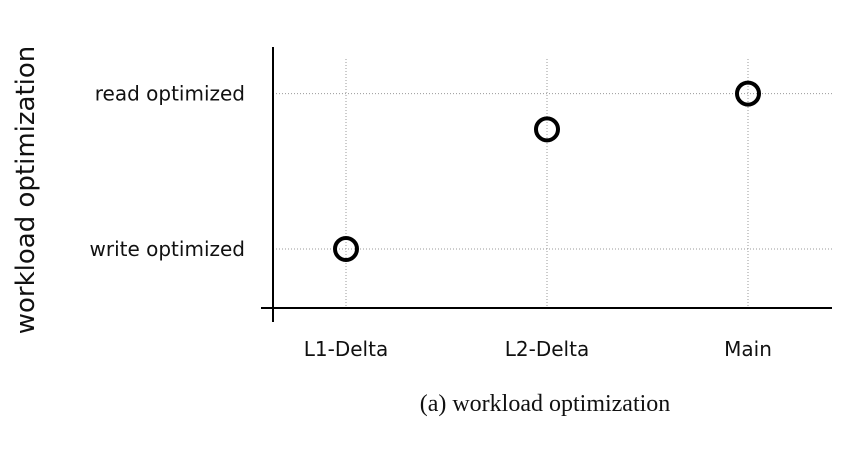 This screenshot has width=848, height=449. Describe the element at coordinates (170, 94) in the screenshot. I see `y-tick-label: read optimized` at that location.